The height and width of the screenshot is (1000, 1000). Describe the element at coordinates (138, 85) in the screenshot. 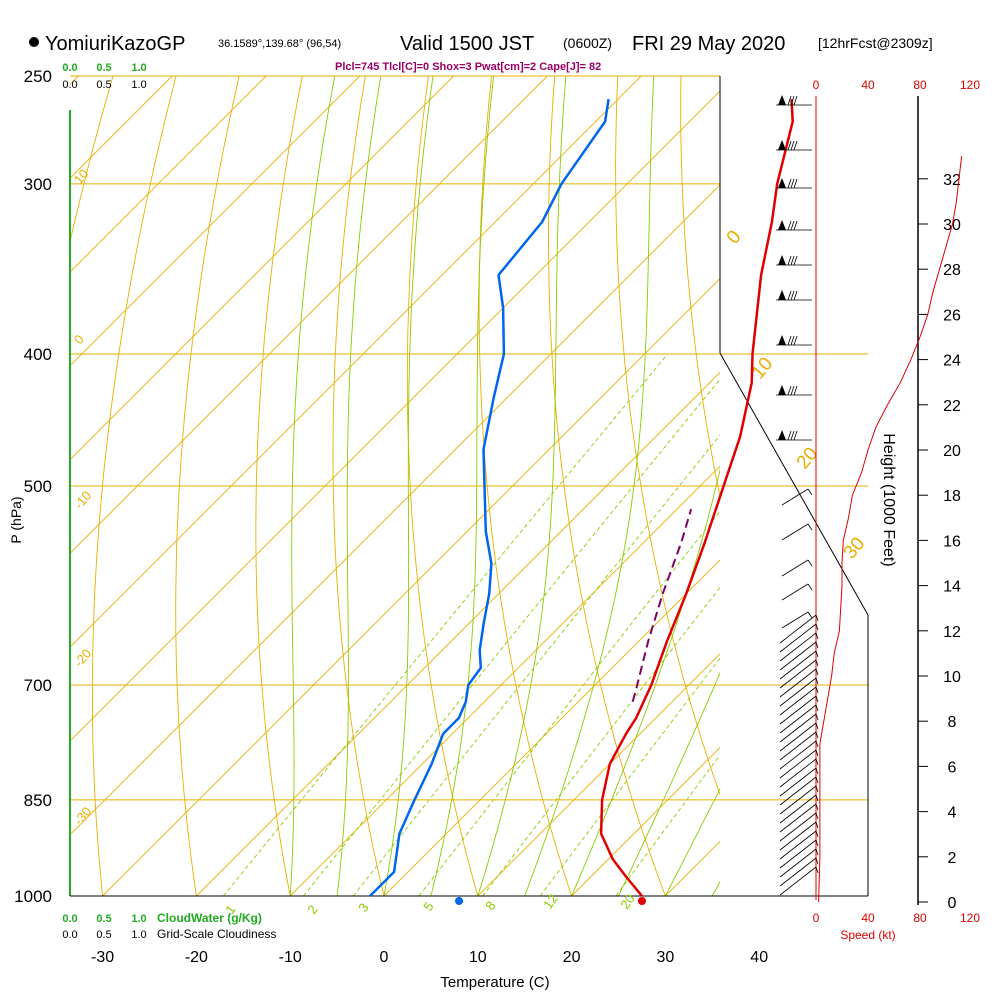

I see `cloudiness-tick-top: 1.0` at that location.